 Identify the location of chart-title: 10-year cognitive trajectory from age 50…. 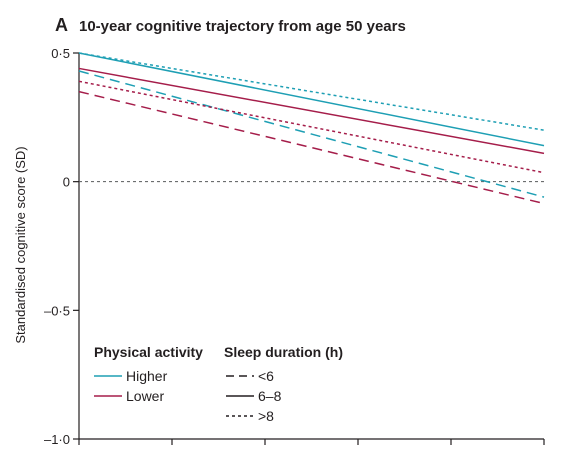
(242, 26).